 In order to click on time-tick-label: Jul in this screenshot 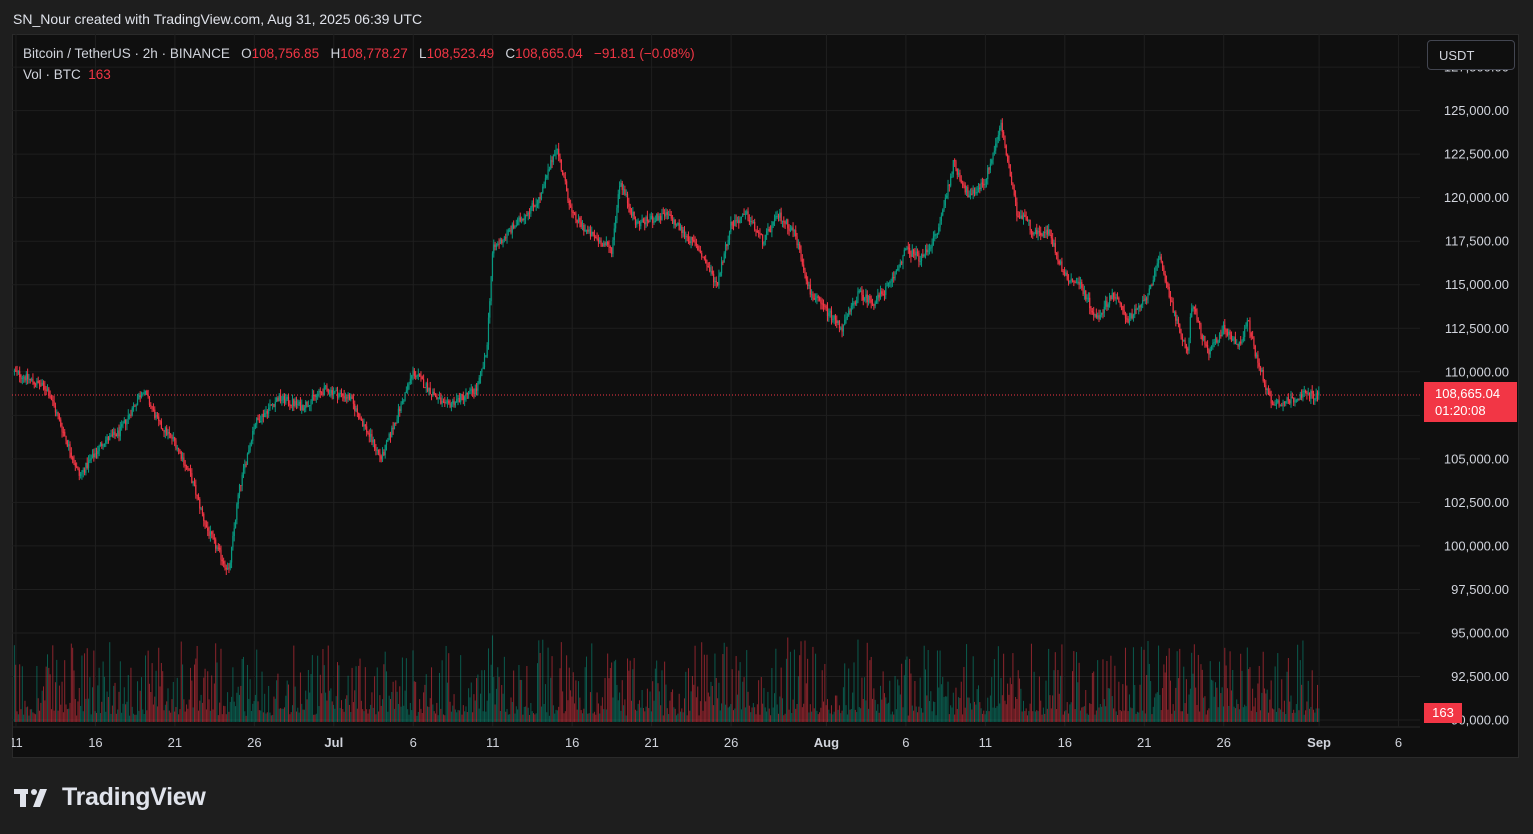, I will do `click(333, 742)`.